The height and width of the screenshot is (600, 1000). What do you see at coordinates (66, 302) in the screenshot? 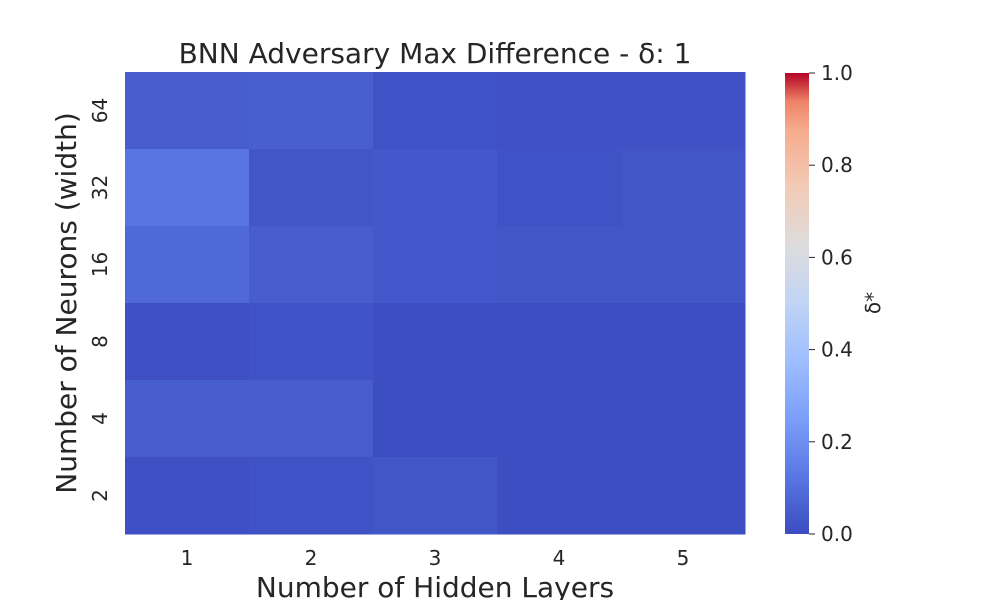
I see `y-axis-label: Number of Neurons (width)` at bounding box center [66, 302].